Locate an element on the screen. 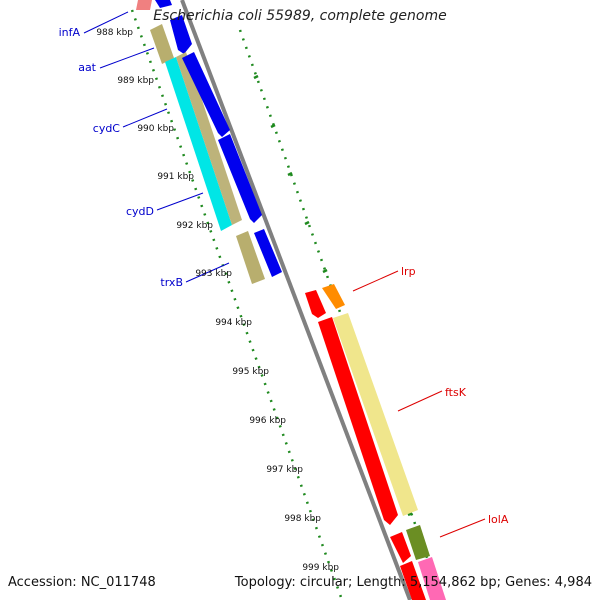  callout-cydD is located at coordinates (180, 201).